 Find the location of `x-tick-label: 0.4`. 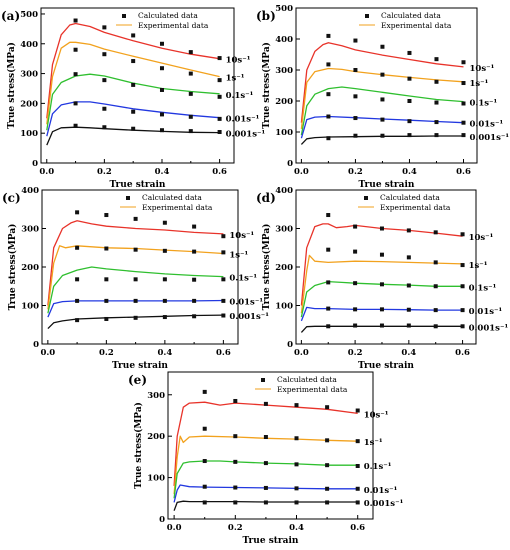

x-tick-label: 0.4 is located at coordinates (408, 353).